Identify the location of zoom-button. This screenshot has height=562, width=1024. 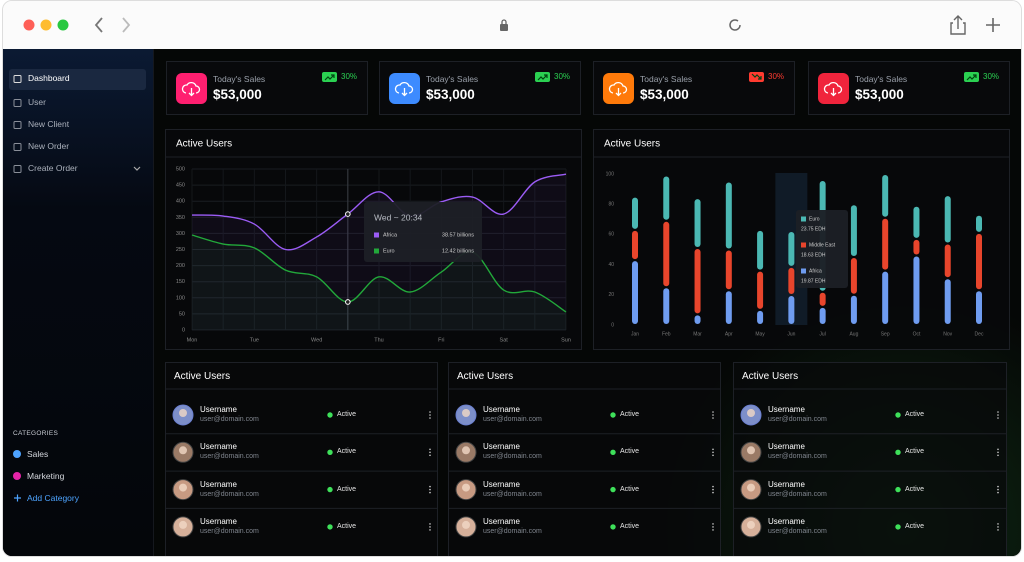
(63, 25).